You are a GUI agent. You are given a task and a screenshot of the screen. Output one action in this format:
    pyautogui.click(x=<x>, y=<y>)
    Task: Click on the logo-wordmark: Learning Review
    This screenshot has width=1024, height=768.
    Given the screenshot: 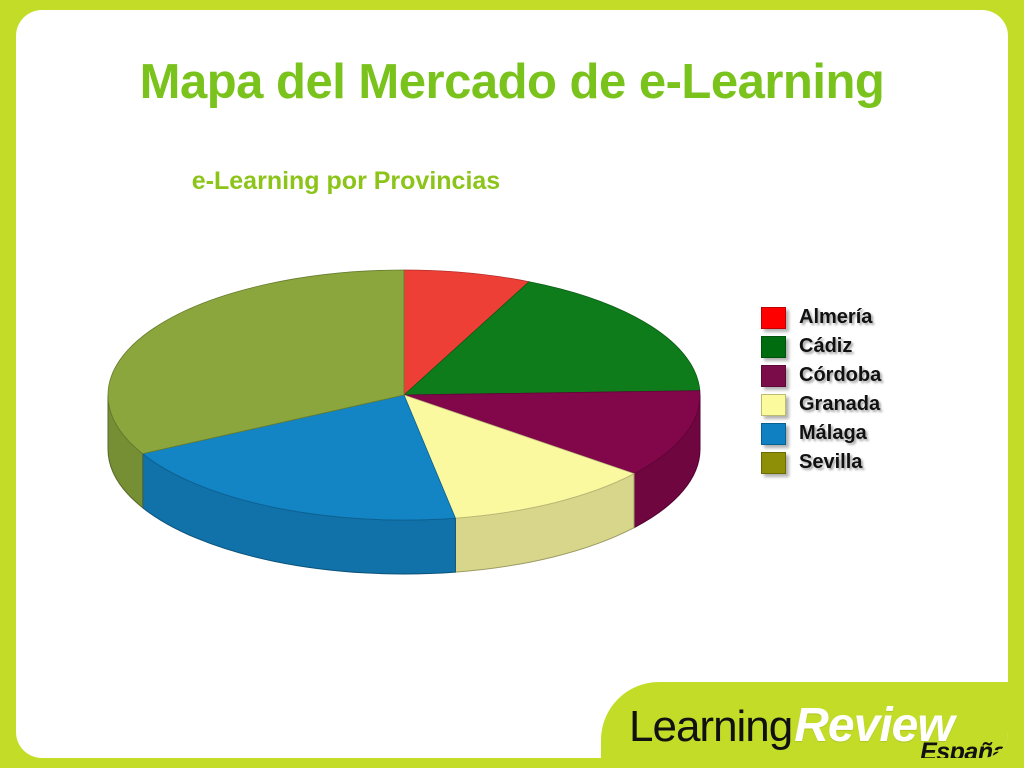 What is the action you would take?
    pyautogui.click(x=792, y=725)
    